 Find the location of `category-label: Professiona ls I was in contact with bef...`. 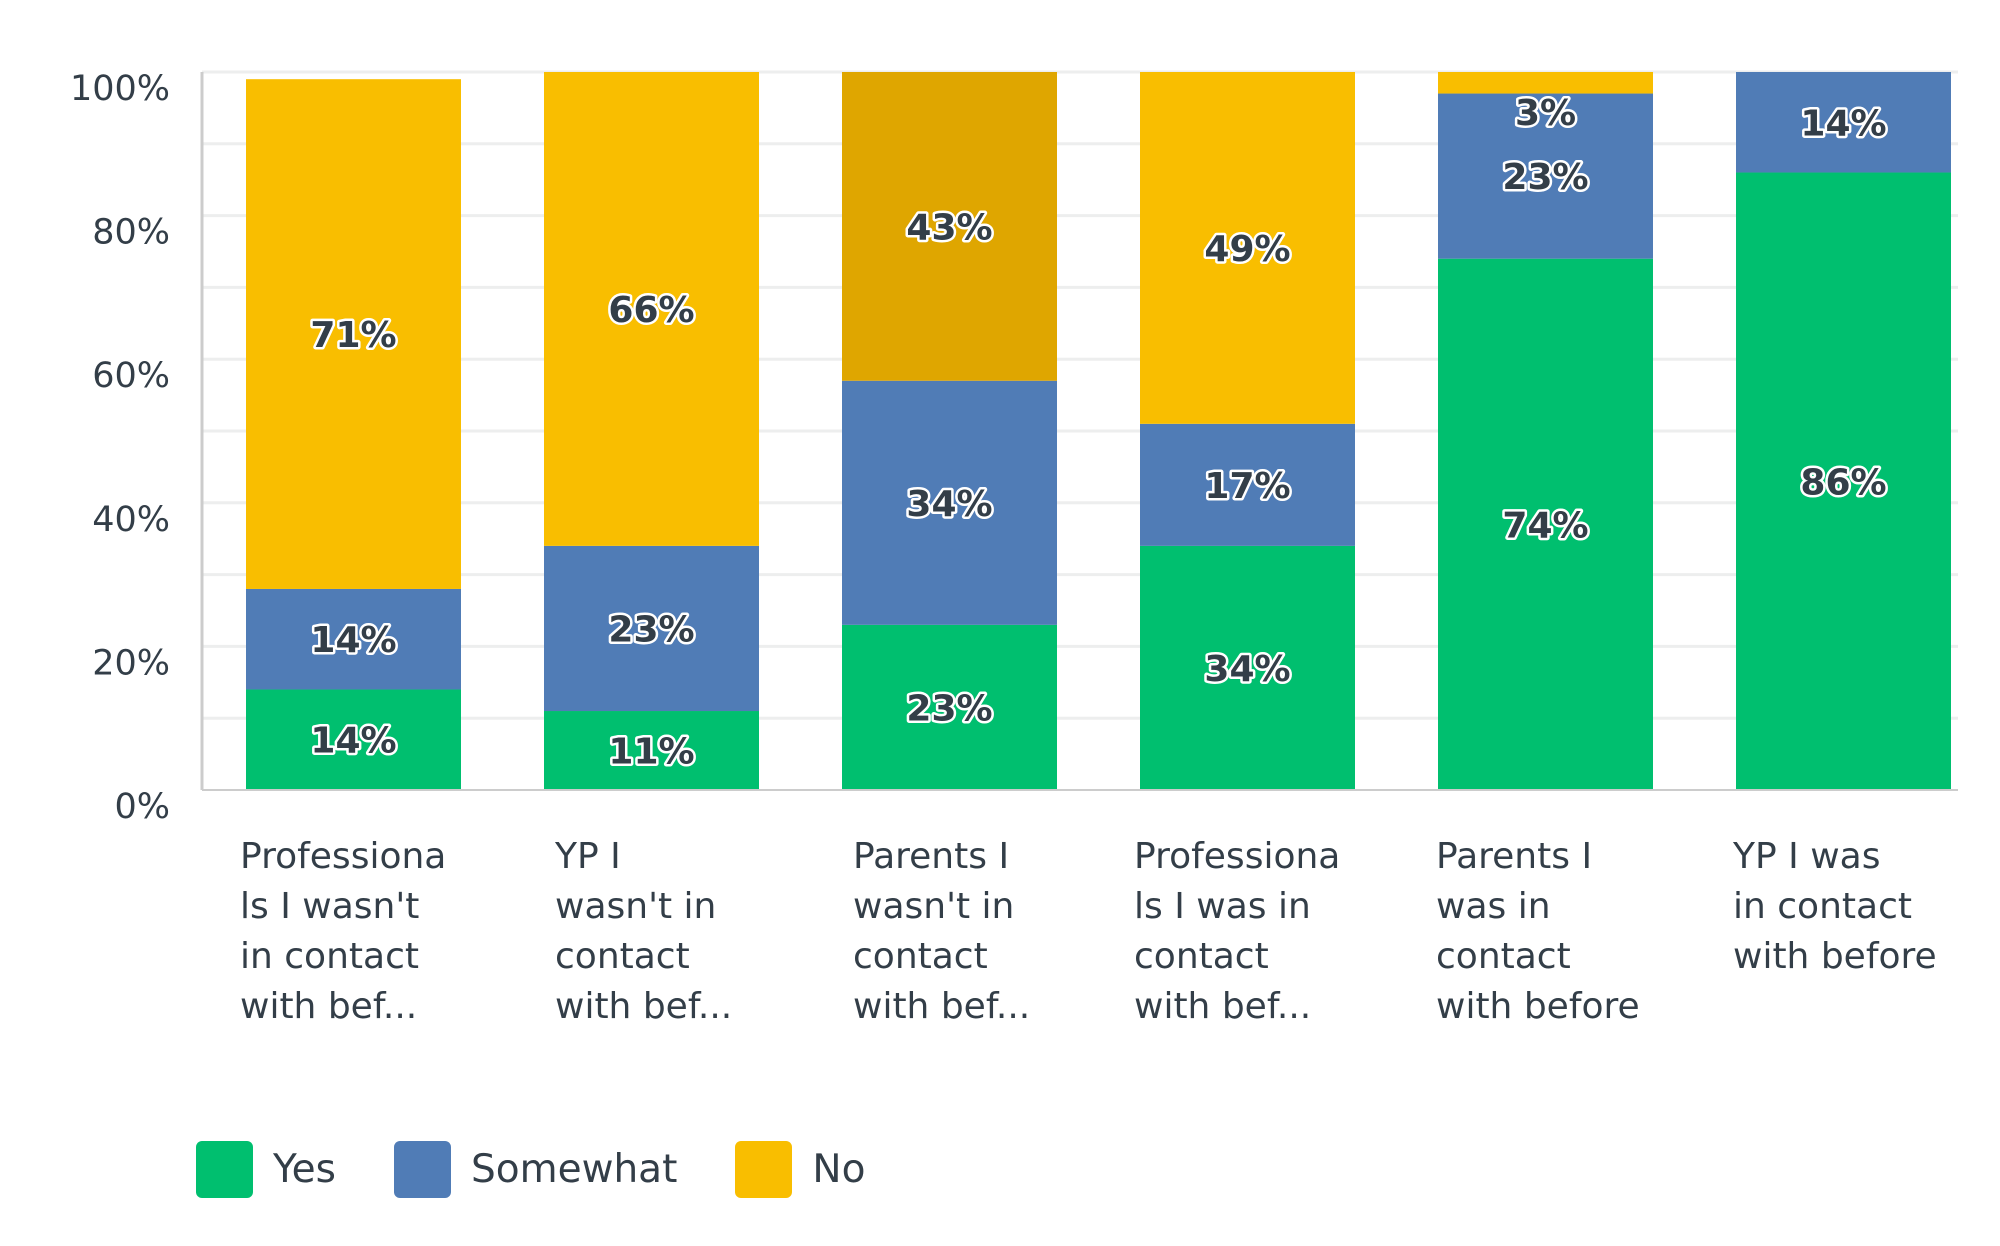

category-label: Professiona ls I was in contact with bef... is located at coordinates (1259, 932).